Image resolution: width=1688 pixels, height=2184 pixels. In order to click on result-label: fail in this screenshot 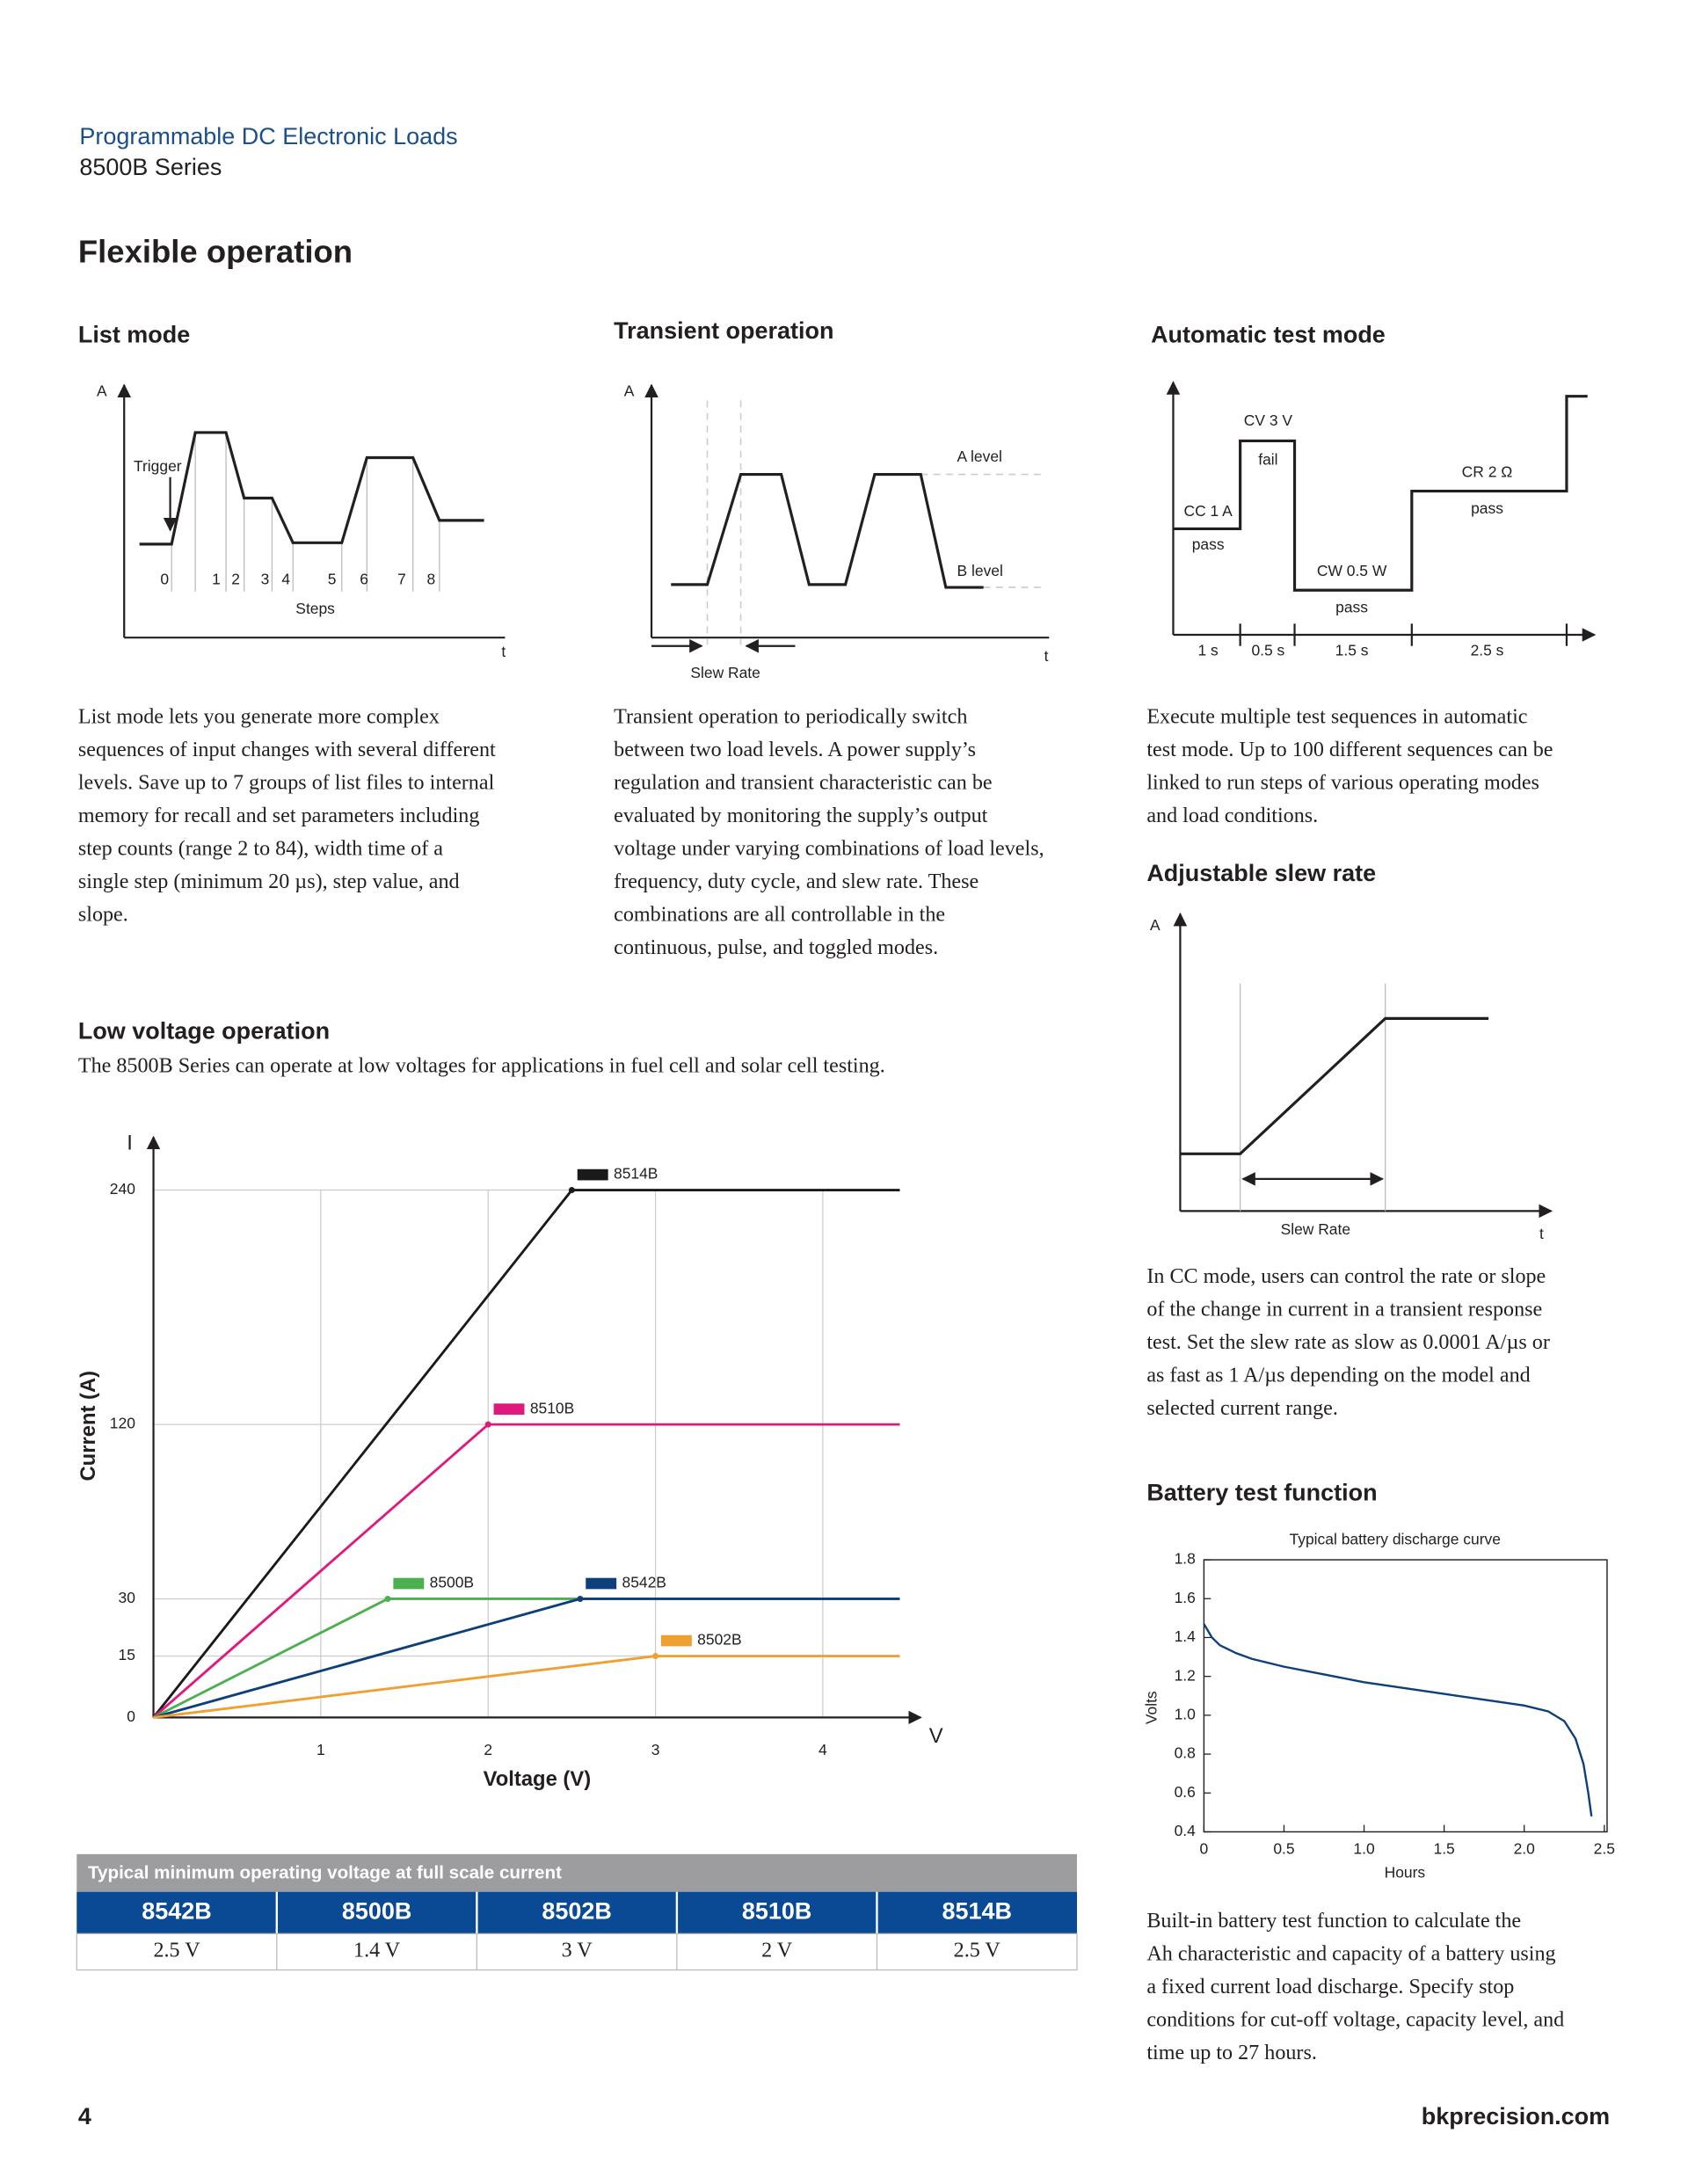, I will do `click(1267, 459)`.